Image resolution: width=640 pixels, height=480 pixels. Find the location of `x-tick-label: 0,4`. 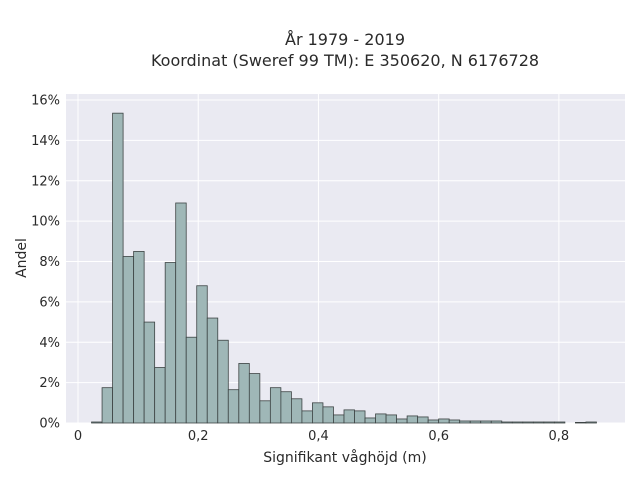

x-tick-label: 0,4 is located at coordinates (318, 436).